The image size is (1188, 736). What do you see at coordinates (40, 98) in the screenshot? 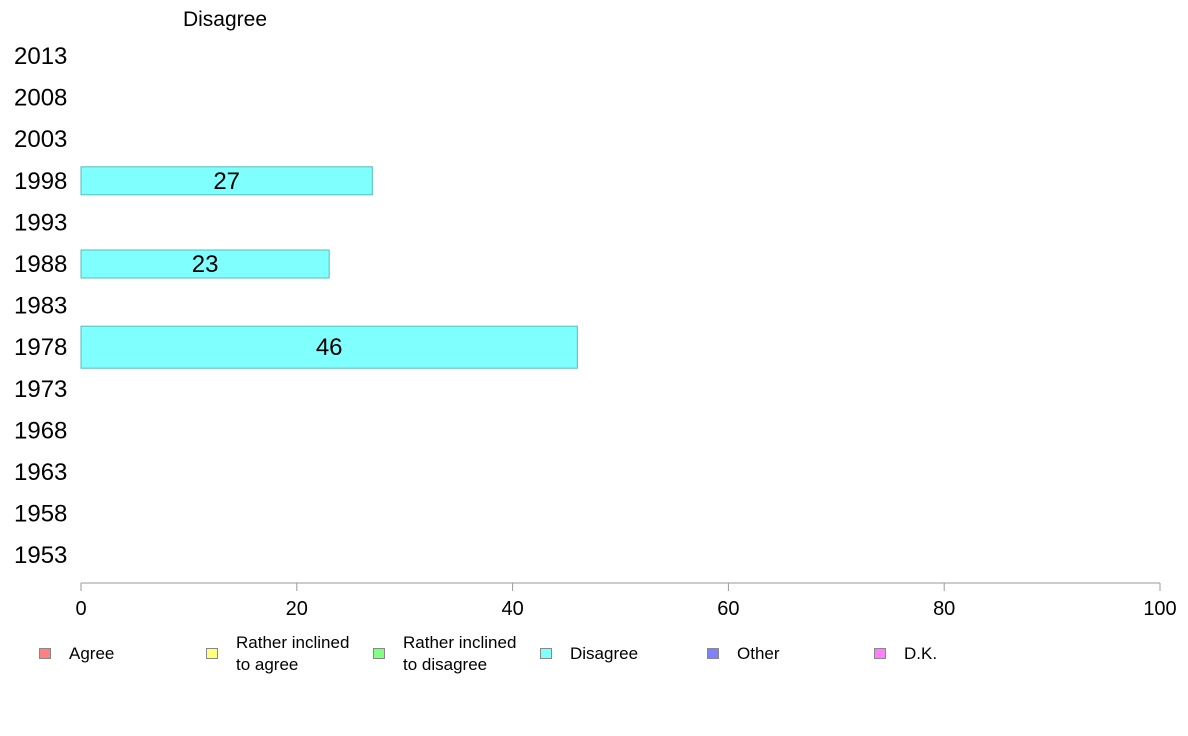
I see `y-tick-label: 2008` at bounding box center [40, 98].